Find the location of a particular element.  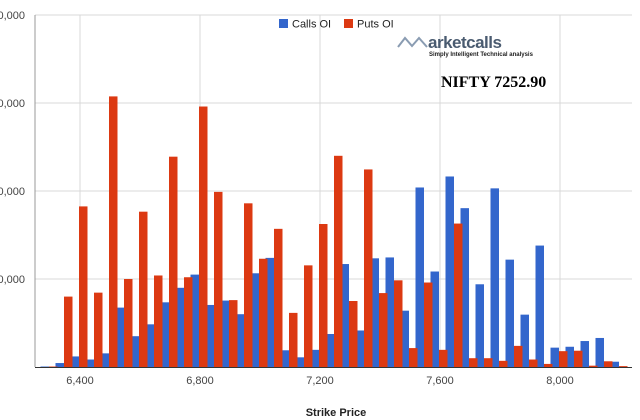

x-tick-label: 7,200 is located at coordinates (320, 381).